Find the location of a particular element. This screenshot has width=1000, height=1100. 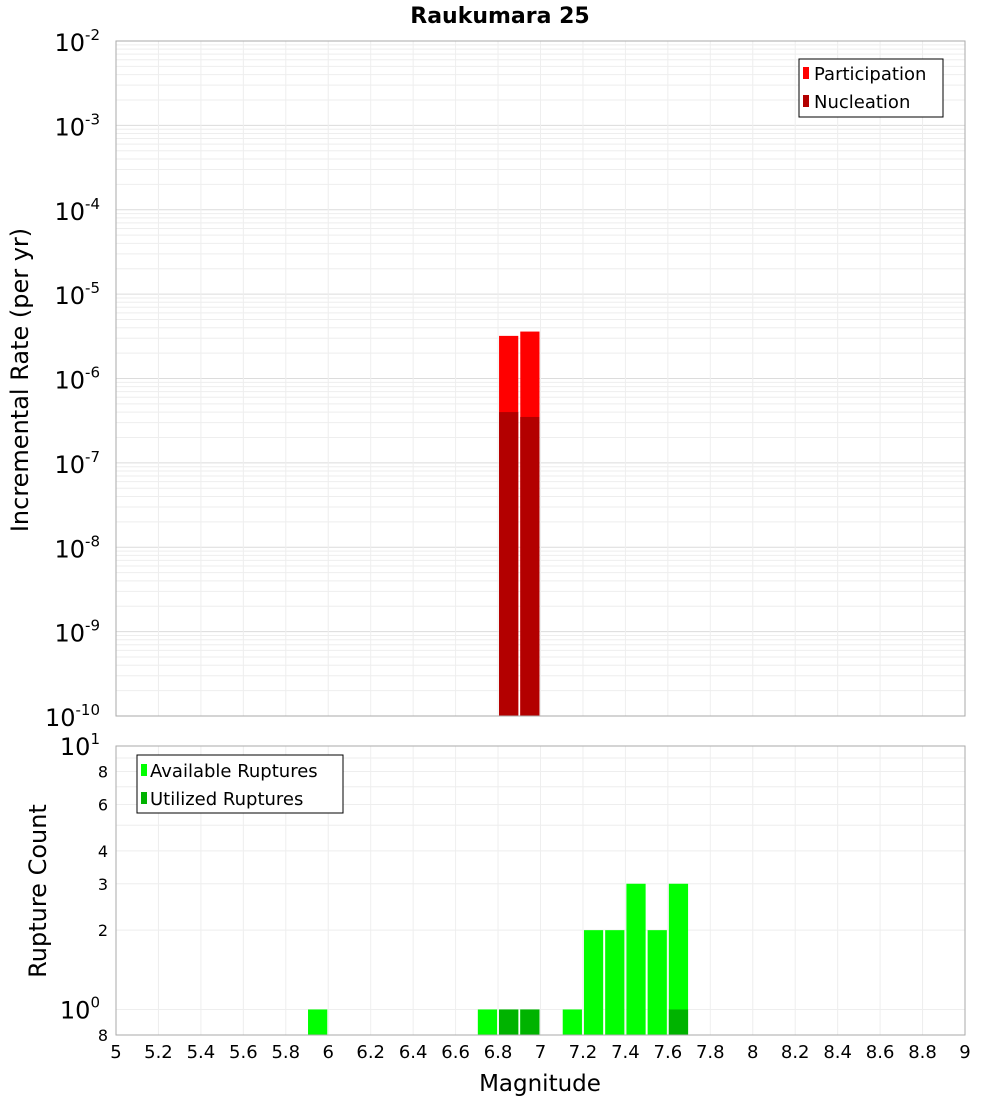

y-tick-label: 2 is located at coordinates (103, 930).